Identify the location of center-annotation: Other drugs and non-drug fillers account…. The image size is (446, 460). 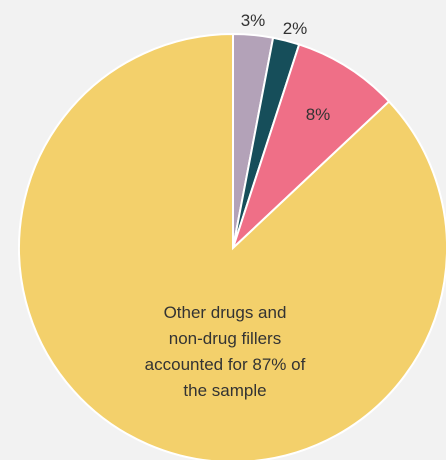
(225, 351).